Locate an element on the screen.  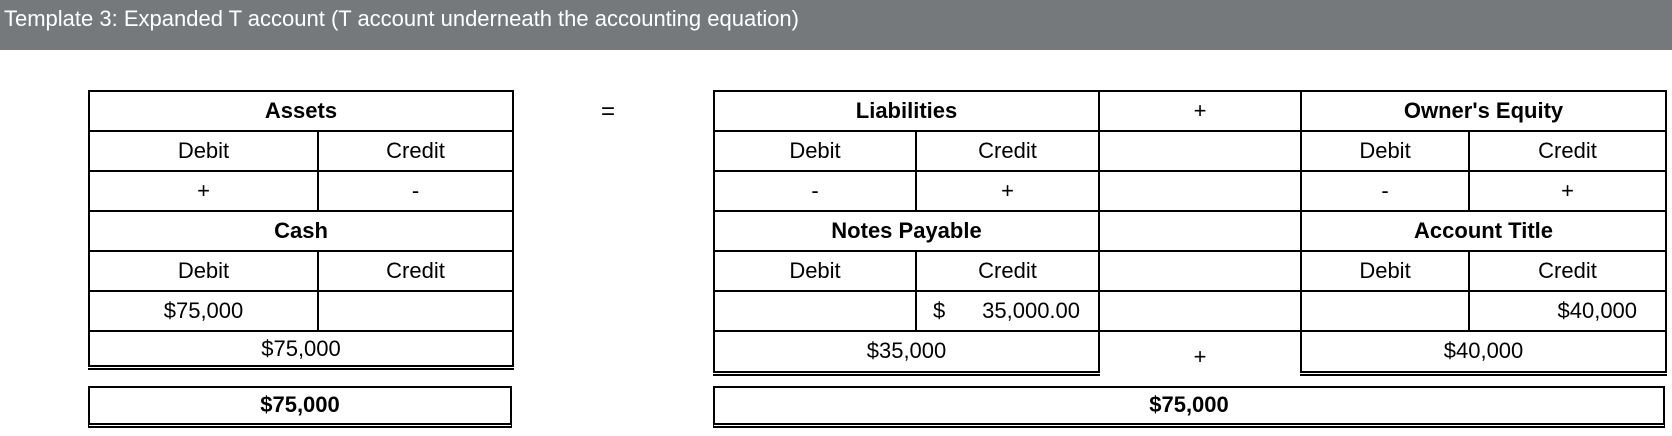
equity-acct-debit-label: Debit is located at coordinates (1385, 271).